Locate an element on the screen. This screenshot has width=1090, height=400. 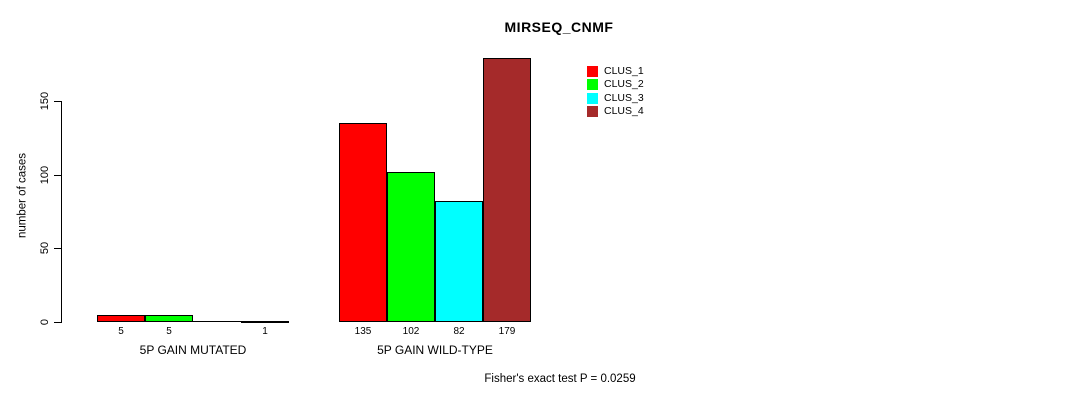
legend-item-clus_2: CLUS_2 is located at coordinates (615, 84).